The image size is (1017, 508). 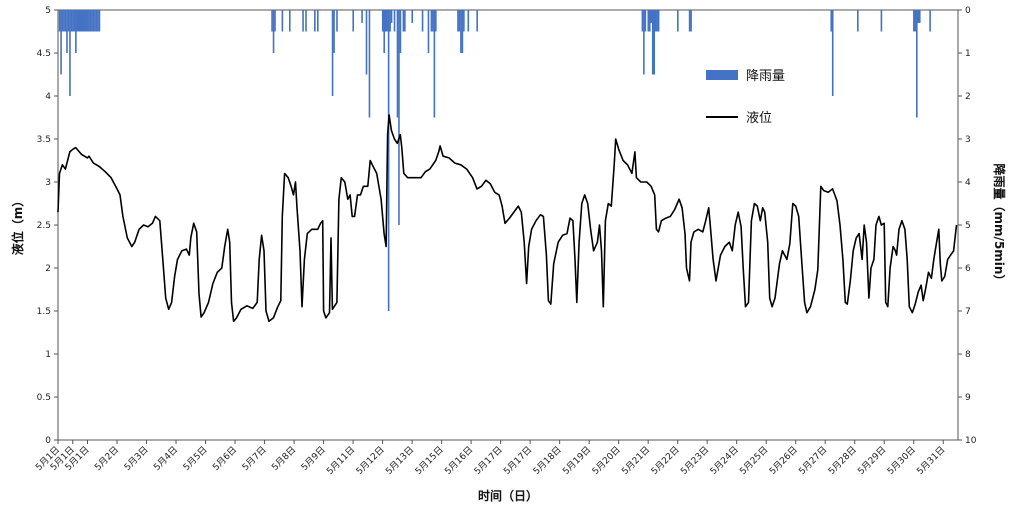 What do you see at coordinates (48, 97) in the screenshot?
I see `left-tick-label: 4` at bounding box center [48, 97].